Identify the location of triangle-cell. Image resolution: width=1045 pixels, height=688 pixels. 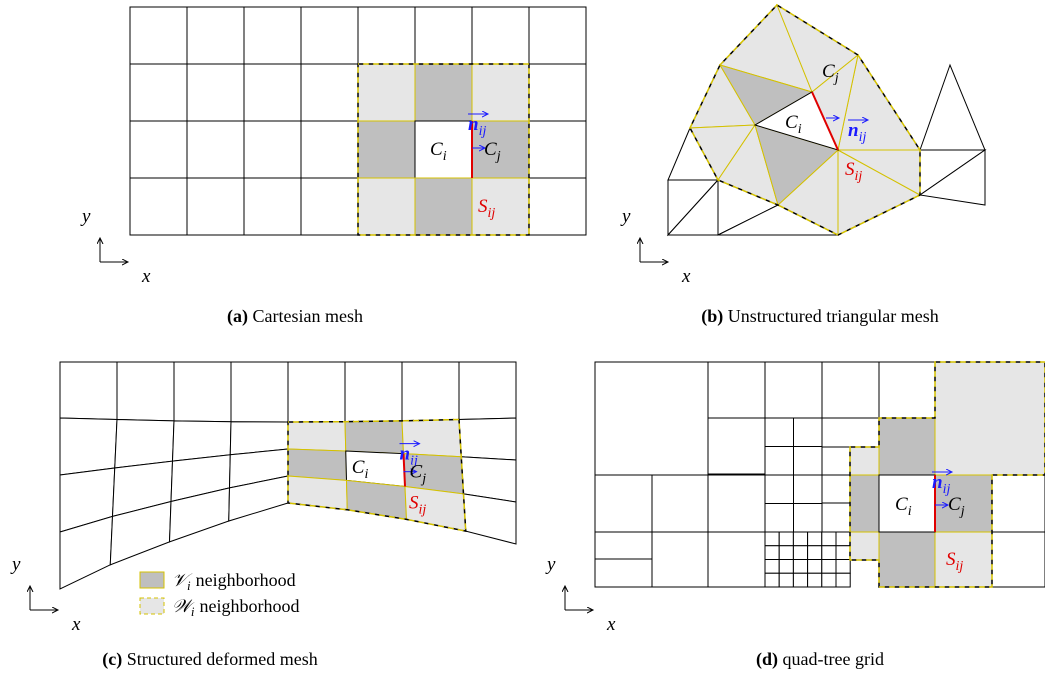
(952, 107).